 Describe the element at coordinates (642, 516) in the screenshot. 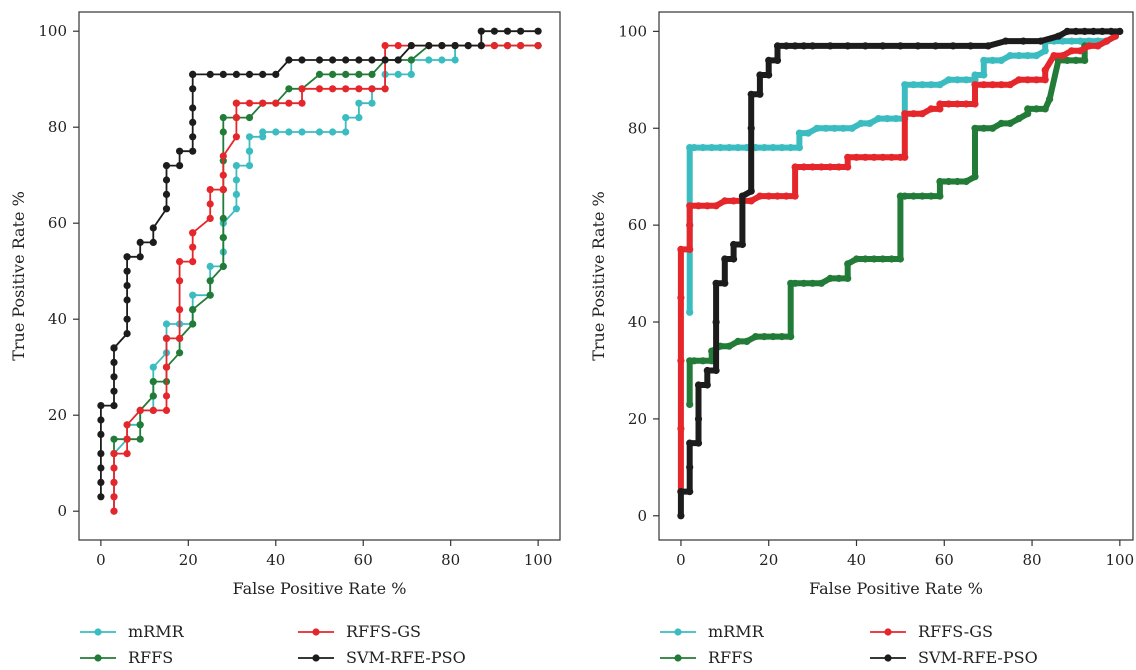

I see `y-tick-label: 0` at that location.